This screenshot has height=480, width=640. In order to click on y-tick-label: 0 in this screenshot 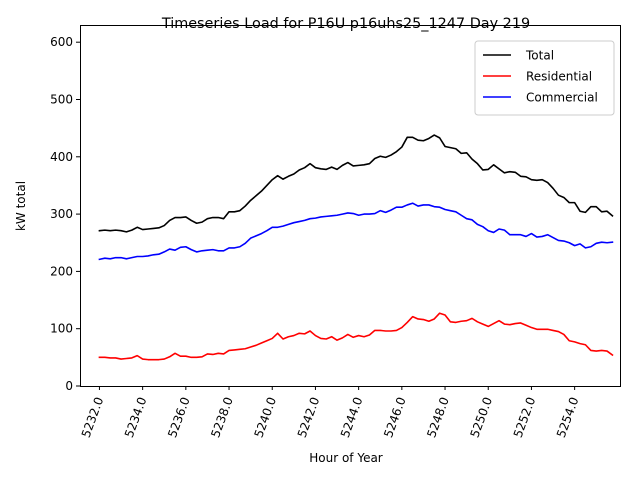, I will do `click(69, 386)`.